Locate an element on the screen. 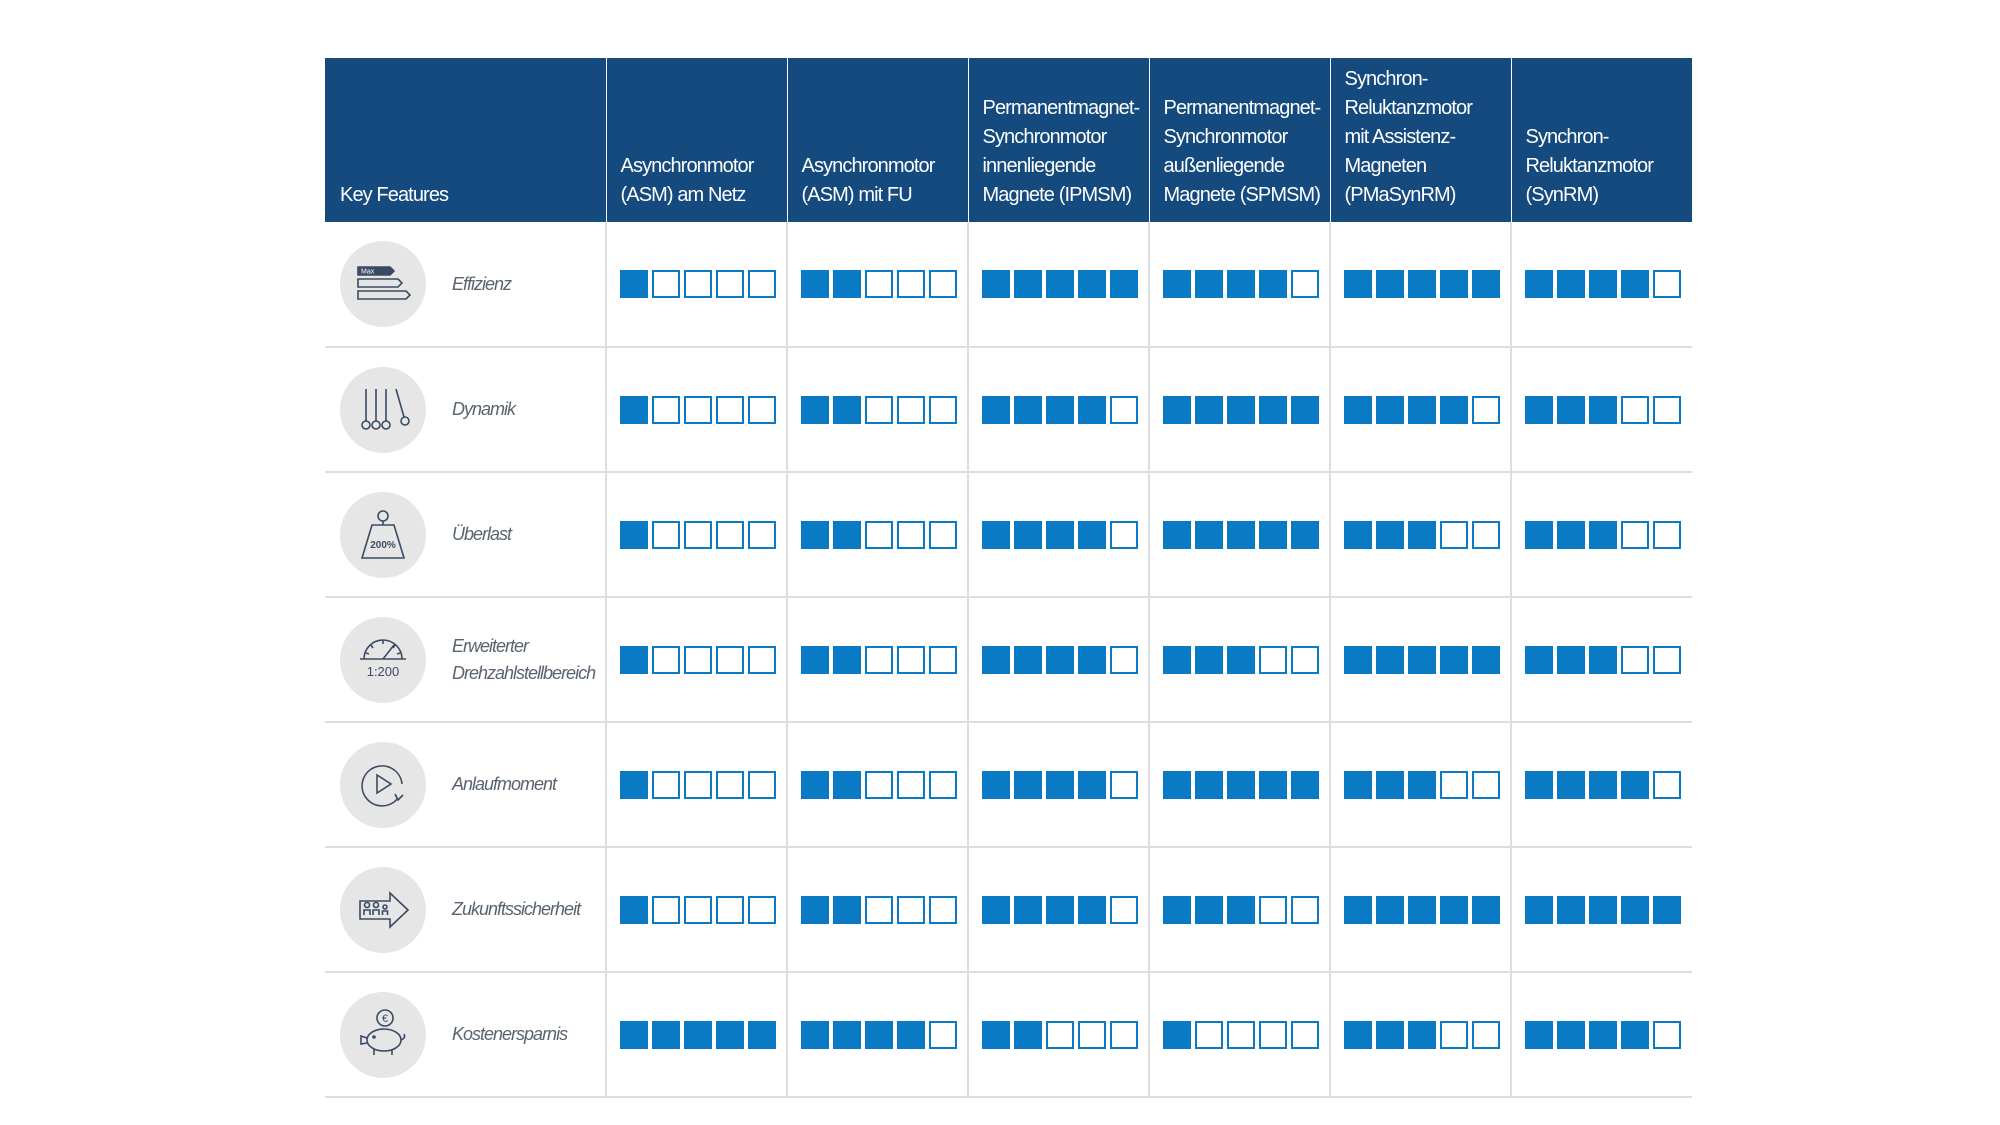 Image resolution: width=2000 pixels, height=1125 pixels. efficiency-icon-text: Max is located at coordinates (368, 272).